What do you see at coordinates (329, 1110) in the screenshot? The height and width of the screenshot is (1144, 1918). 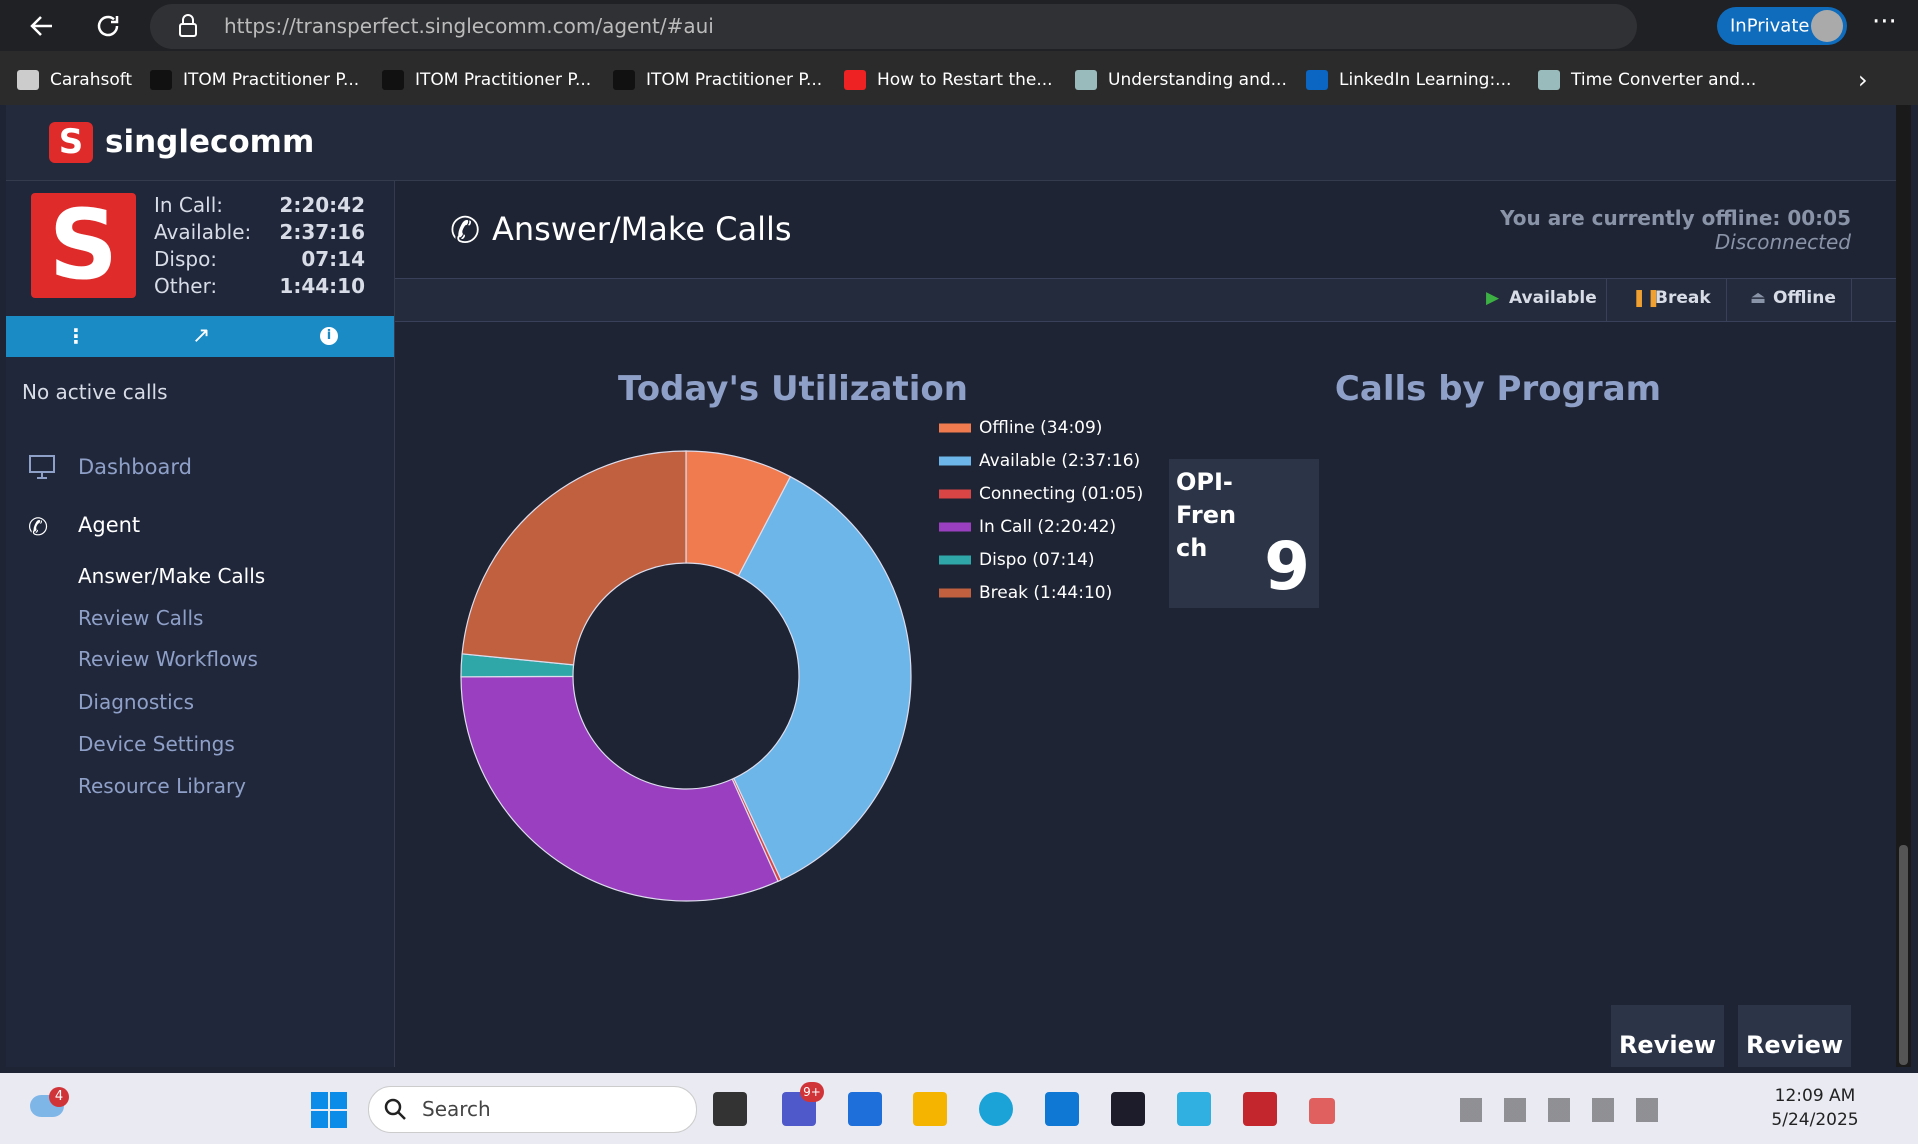 I see `start-button` at bounding box center [329, 1110].